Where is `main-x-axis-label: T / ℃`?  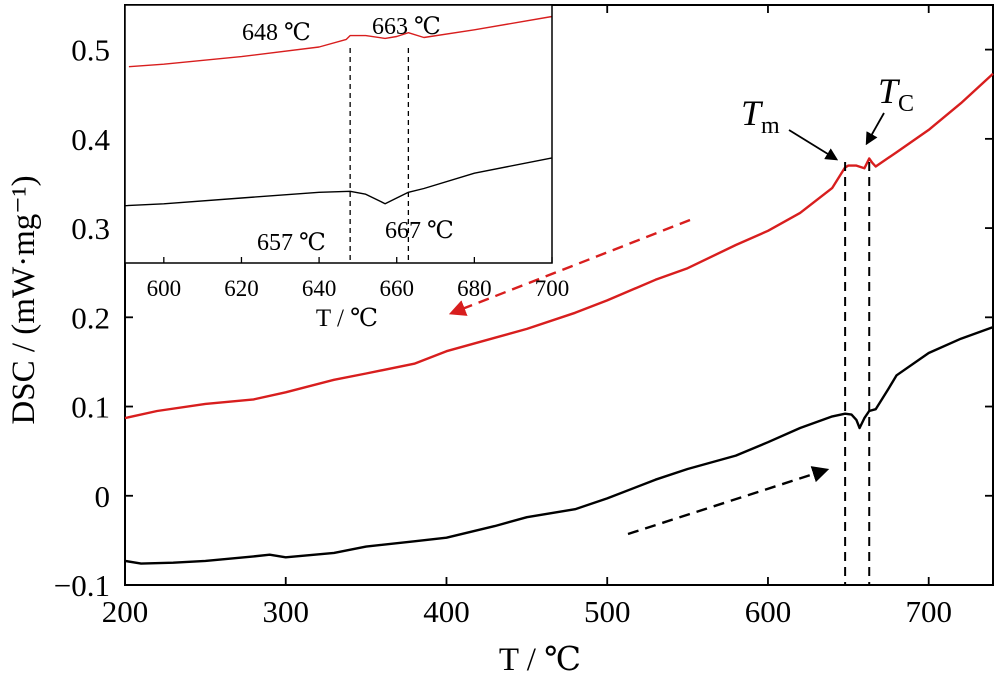 main-x-axis-label: T / ℃ is located at coordinates (540, 660).